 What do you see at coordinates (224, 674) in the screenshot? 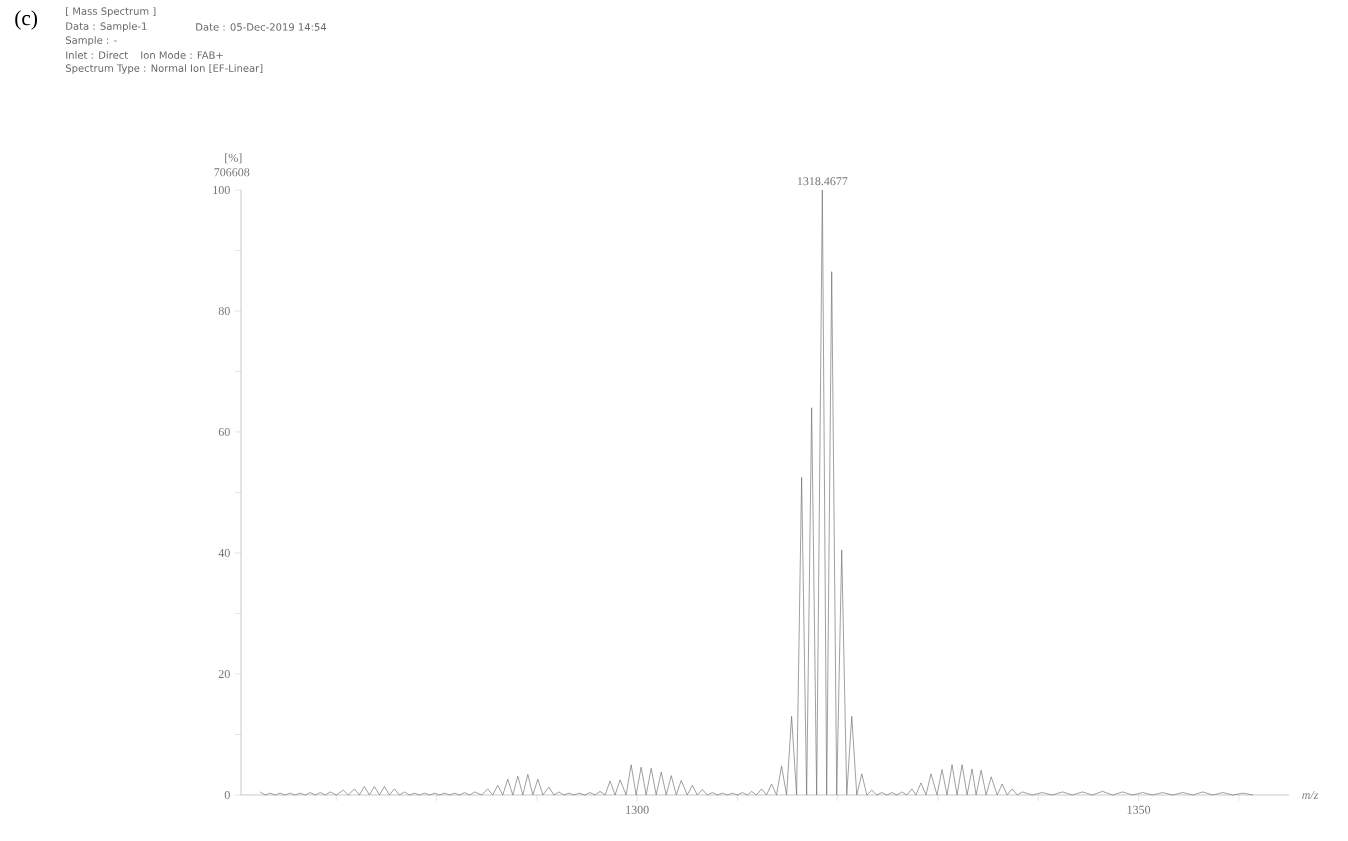
I see `y-tick-label: 20` at bounding box center [224, 674].